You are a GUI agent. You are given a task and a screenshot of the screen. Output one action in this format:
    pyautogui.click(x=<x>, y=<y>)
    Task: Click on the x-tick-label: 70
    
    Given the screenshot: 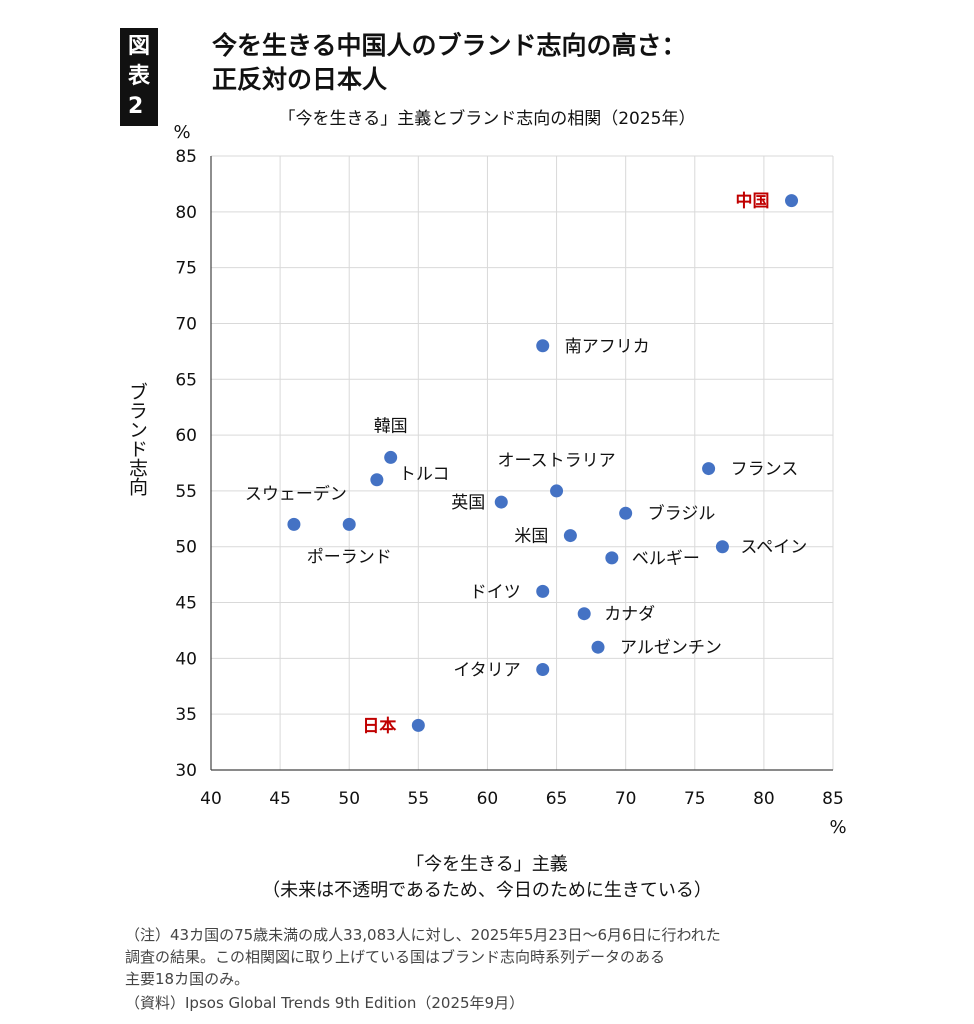 What is the action you would take?
    pyautogui.click(x=626, y=799)
    